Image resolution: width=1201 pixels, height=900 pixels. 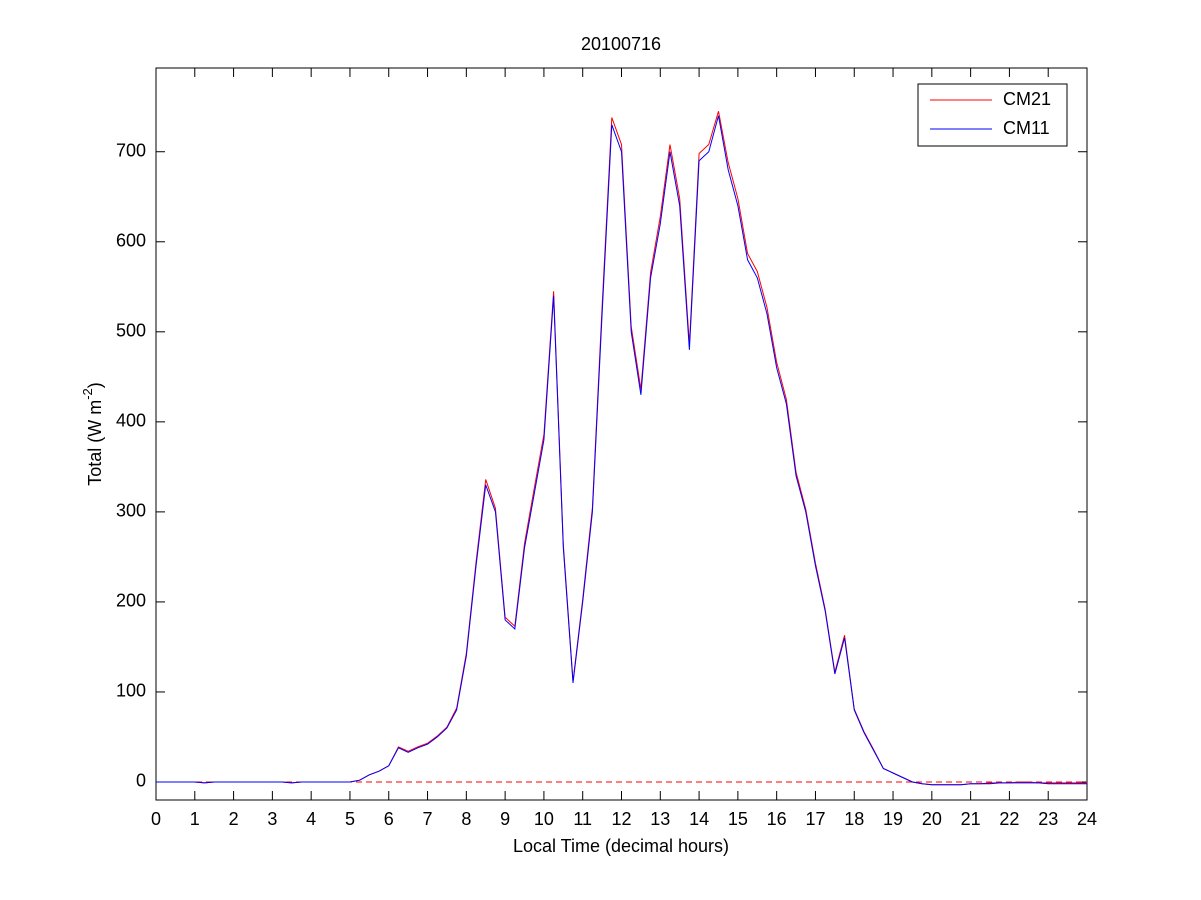 I want to click on y-axis-label-superscript: -2, so click(x=87, y=394).